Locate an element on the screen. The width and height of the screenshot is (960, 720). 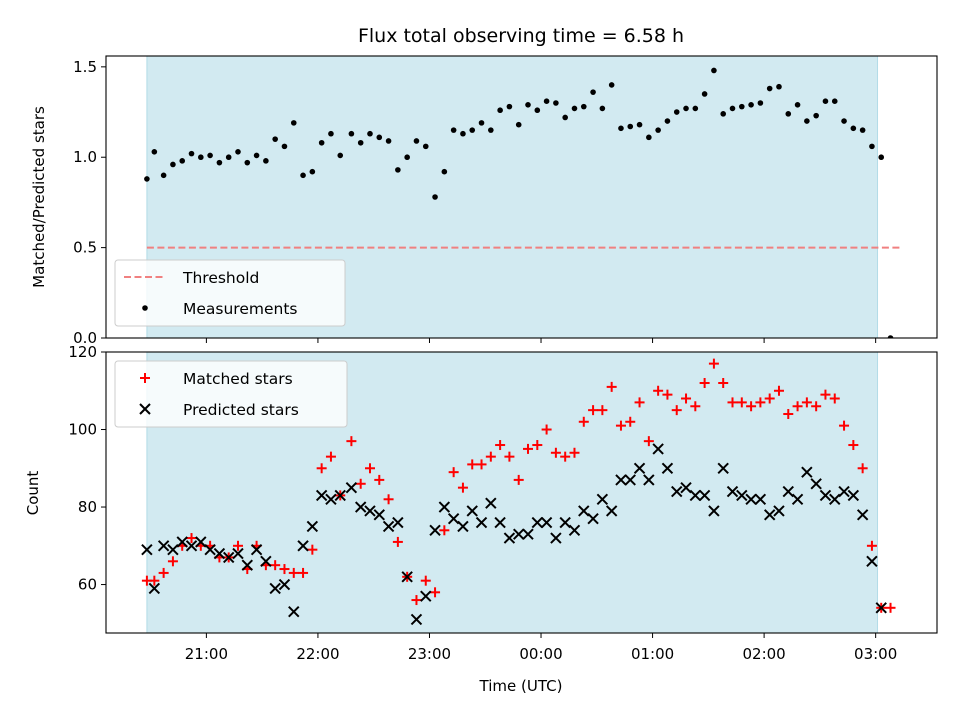
bottom-legend: Matched stars Predicted stars is located at coordinates (231, 394).